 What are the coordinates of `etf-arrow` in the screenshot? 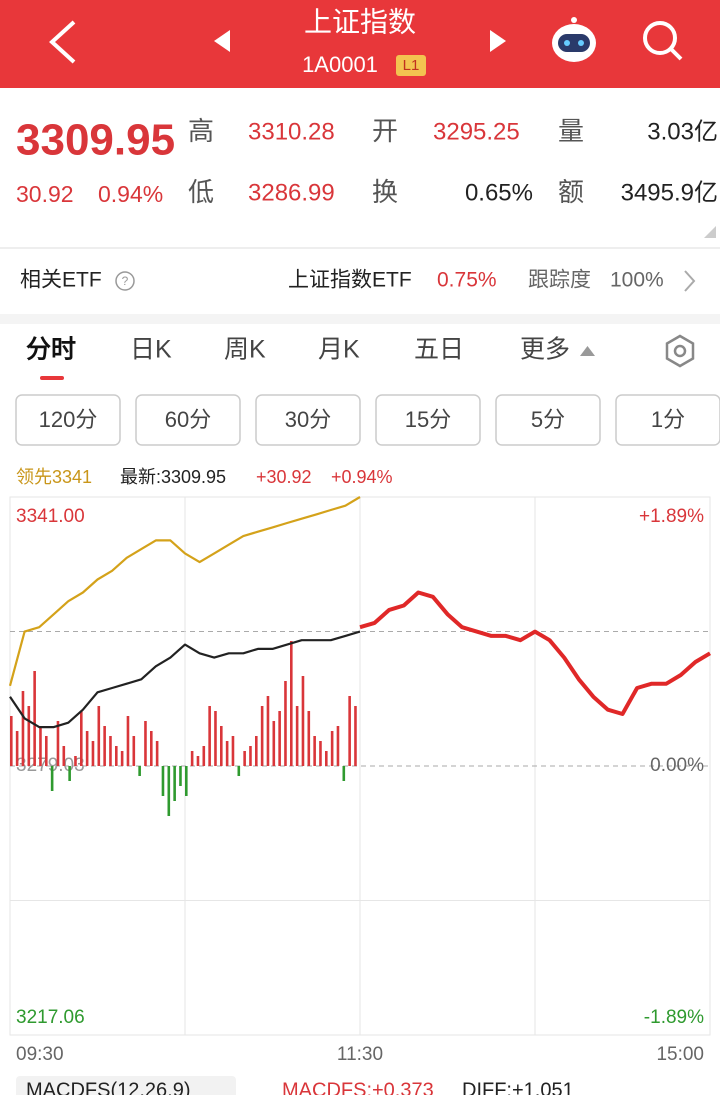 It's located at (690, 281).